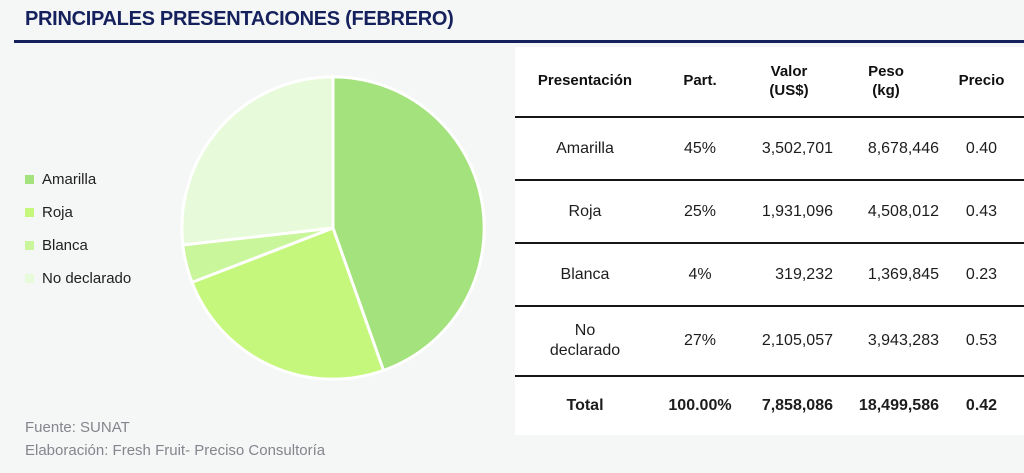 The width and height of the screenshot is (1024, 473). I want to click on table-row-no-declarado-cell-2: 27%, so click(700, 340).